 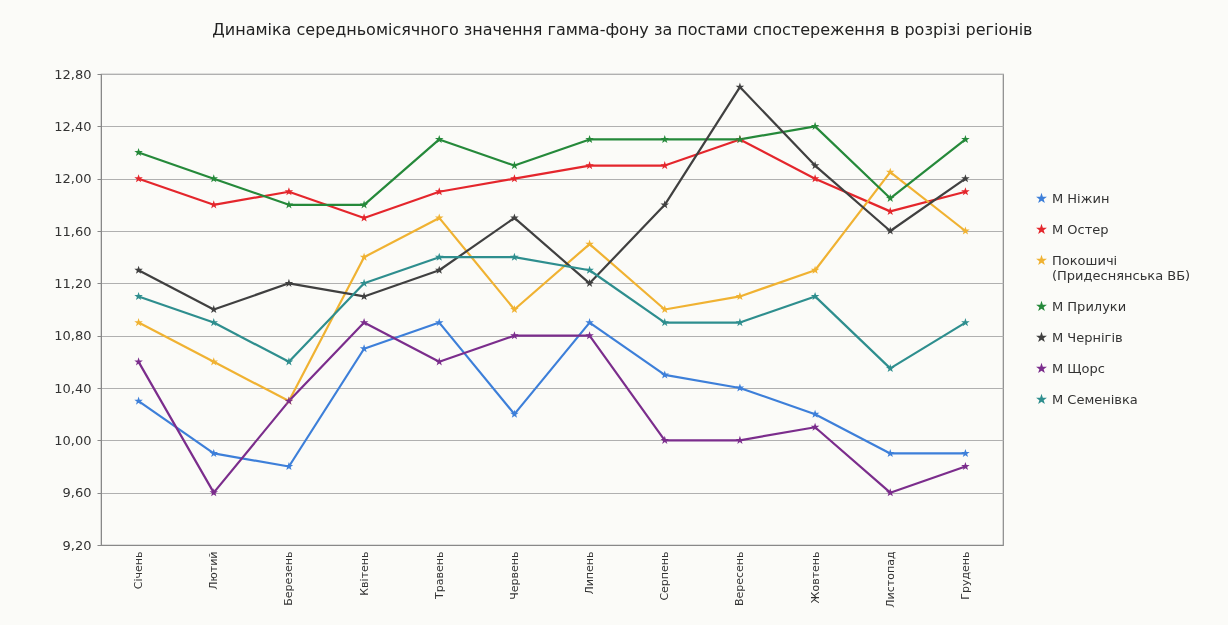 I want to click on y-tick-label: 9,60, so click(x=77, y=493).